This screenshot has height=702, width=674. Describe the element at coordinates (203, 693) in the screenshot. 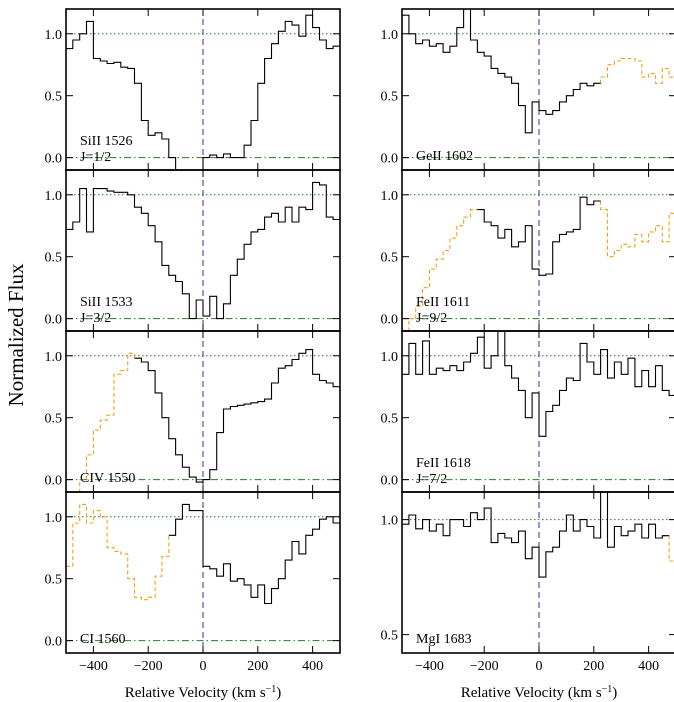

I see `x-axis-label-left: Relative Velocity (km s−1)` at that location.